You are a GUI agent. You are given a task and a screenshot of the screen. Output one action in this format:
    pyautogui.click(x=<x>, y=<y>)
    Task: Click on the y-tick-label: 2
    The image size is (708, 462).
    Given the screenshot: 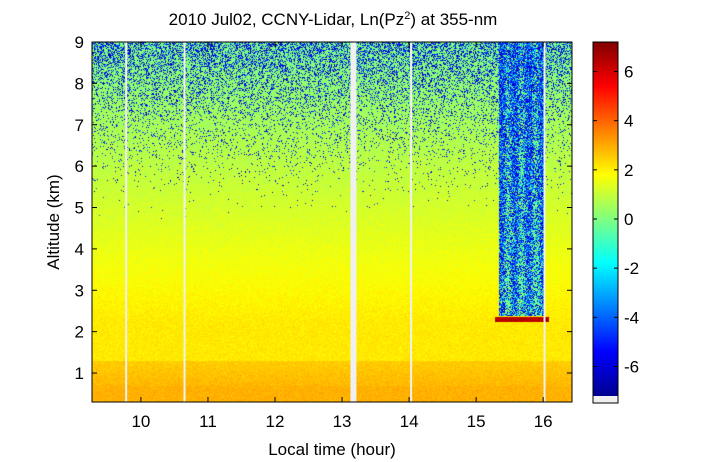 What is the action you would take?
    pyautogui.click(x=79, y=332)
    